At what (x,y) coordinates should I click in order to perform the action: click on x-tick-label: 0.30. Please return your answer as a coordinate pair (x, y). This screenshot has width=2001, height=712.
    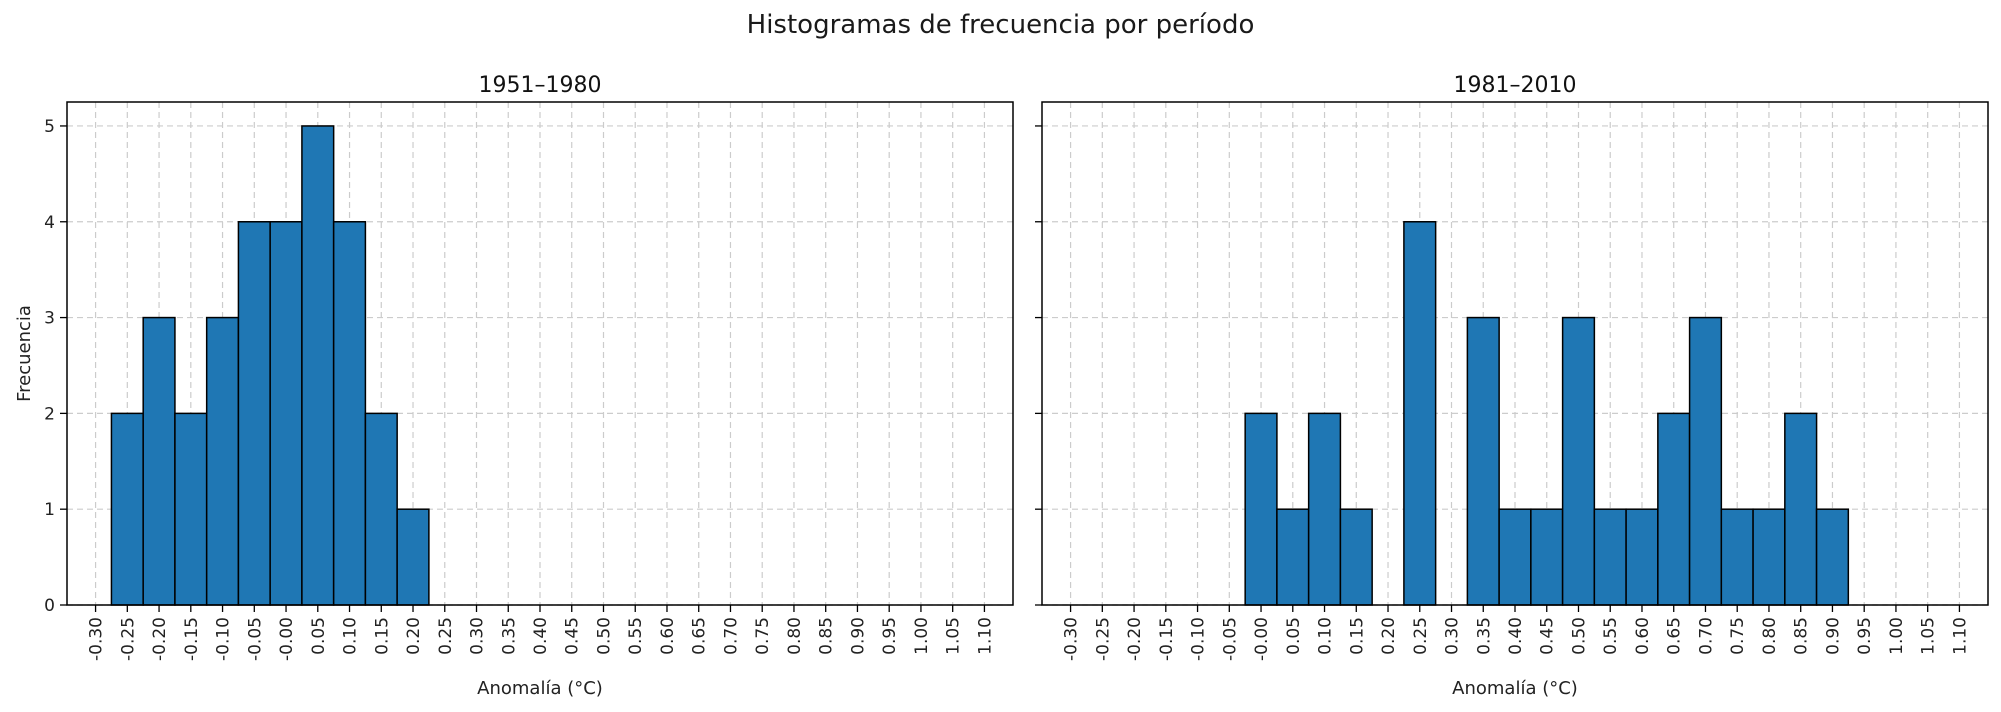
    Looking at the image, I should click on (1453, 636).